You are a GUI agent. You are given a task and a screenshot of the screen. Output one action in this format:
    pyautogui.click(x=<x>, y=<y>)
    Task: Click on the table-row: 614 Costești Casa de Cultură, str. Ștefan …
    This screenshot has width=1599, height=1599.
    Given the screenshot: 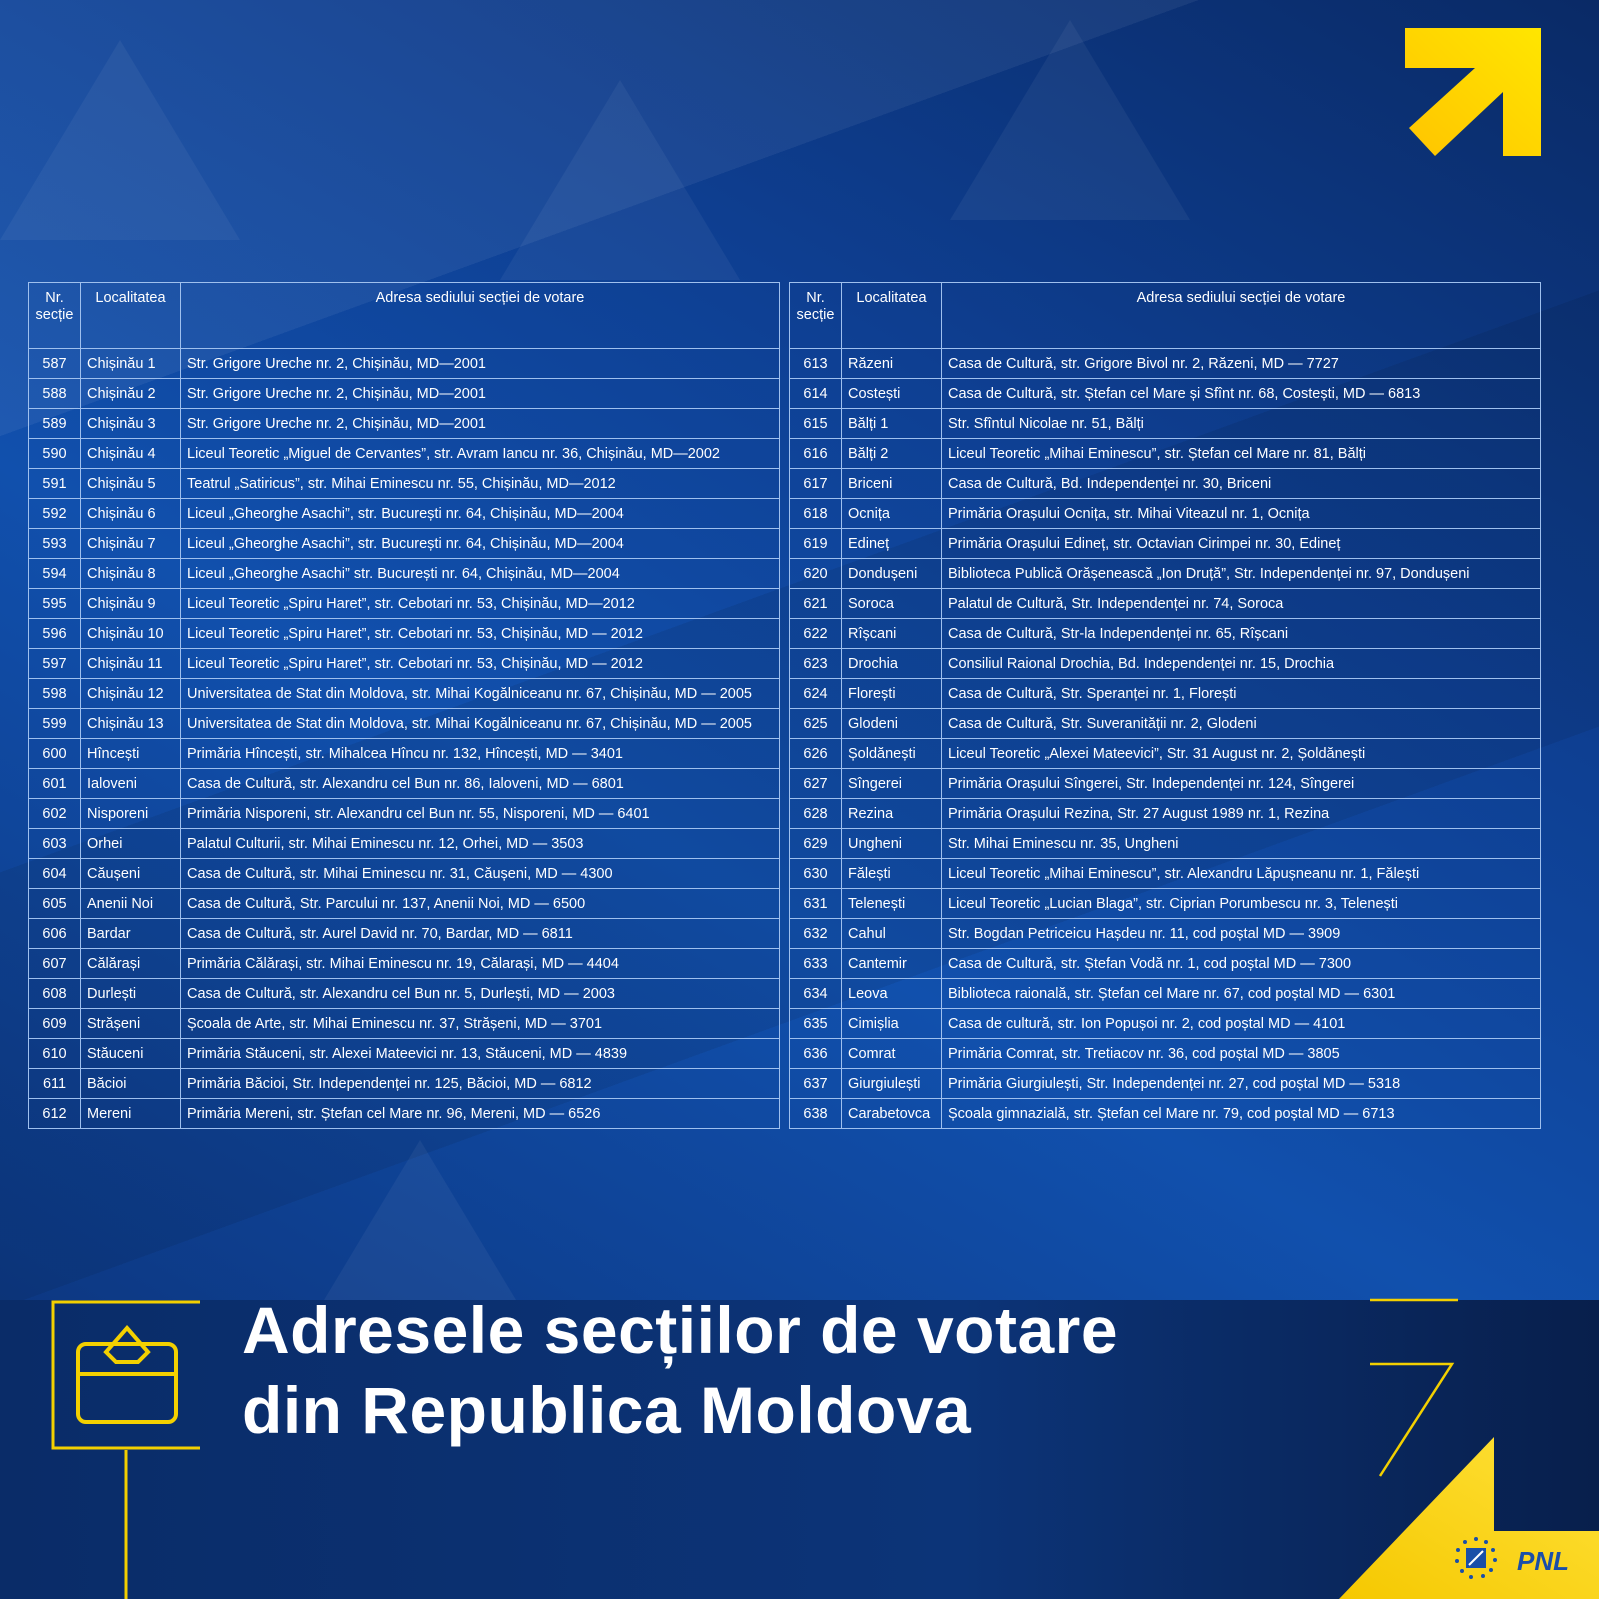 What is the action you would take?
    pyautogui.click(x=1165, y=393)
    